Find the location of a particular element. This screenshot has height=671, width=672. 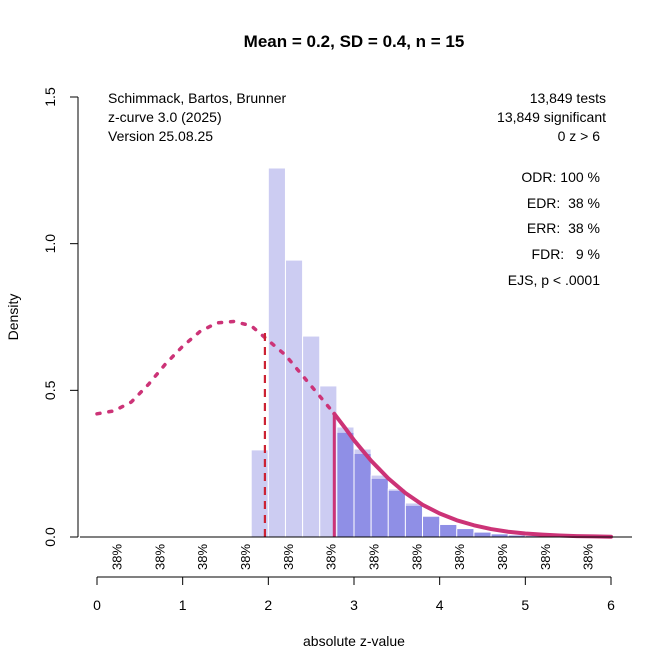

reference-lines is located at coordinates (299, 434).